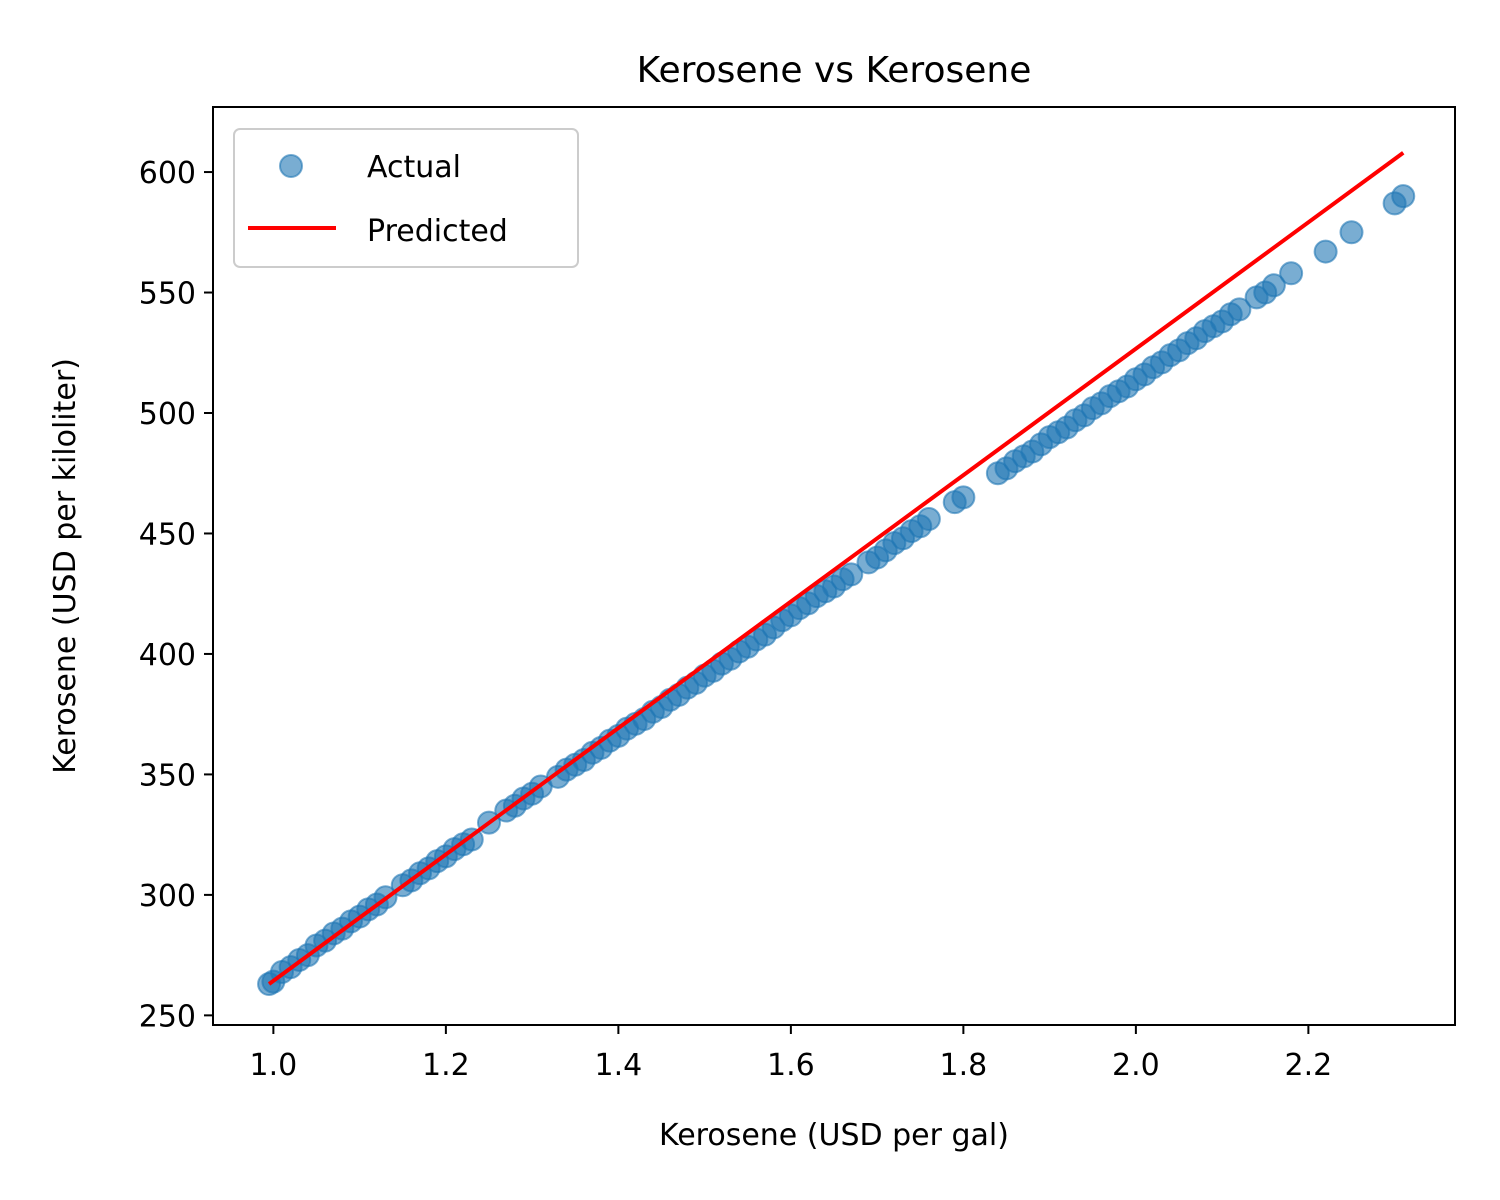  Describe the element at coordinates (446, 1065) in the screenshot. I see `x-tick-label: 1.2` at that location.